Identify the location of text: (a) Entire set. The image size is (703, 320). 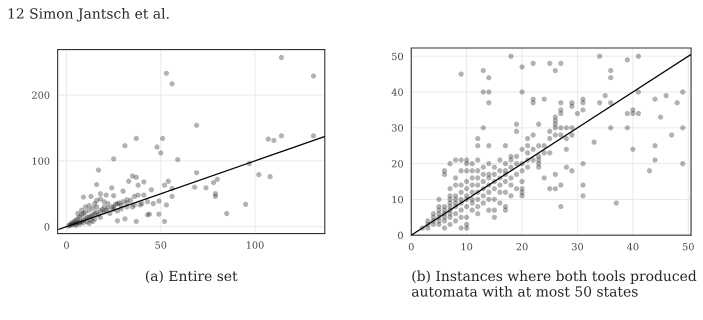
(192, 277).